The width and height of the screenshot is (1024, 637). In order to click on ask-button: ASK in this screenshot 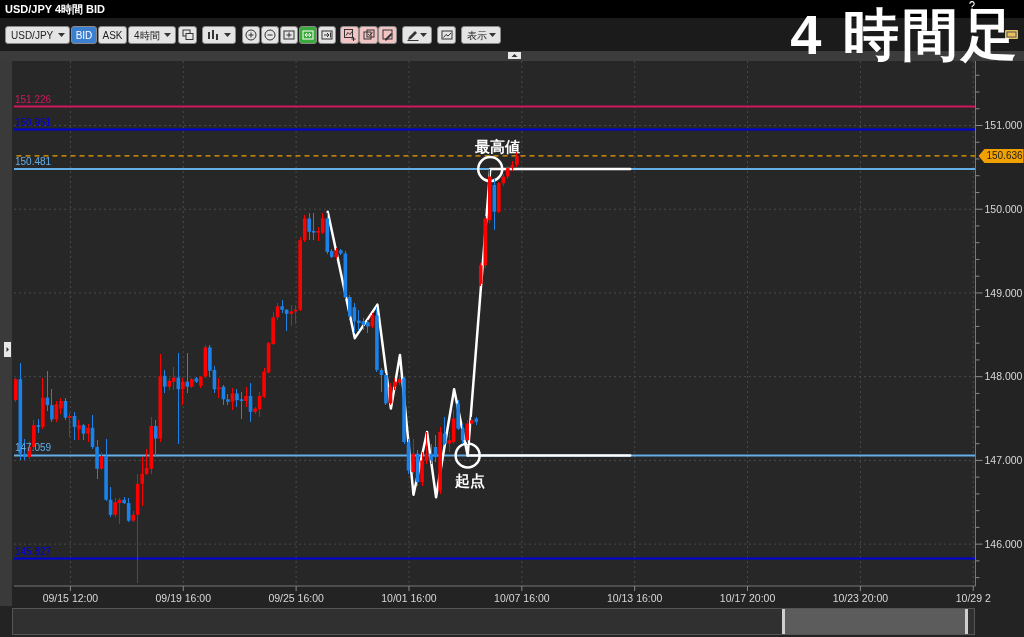, I will do `click(112, 35)`.